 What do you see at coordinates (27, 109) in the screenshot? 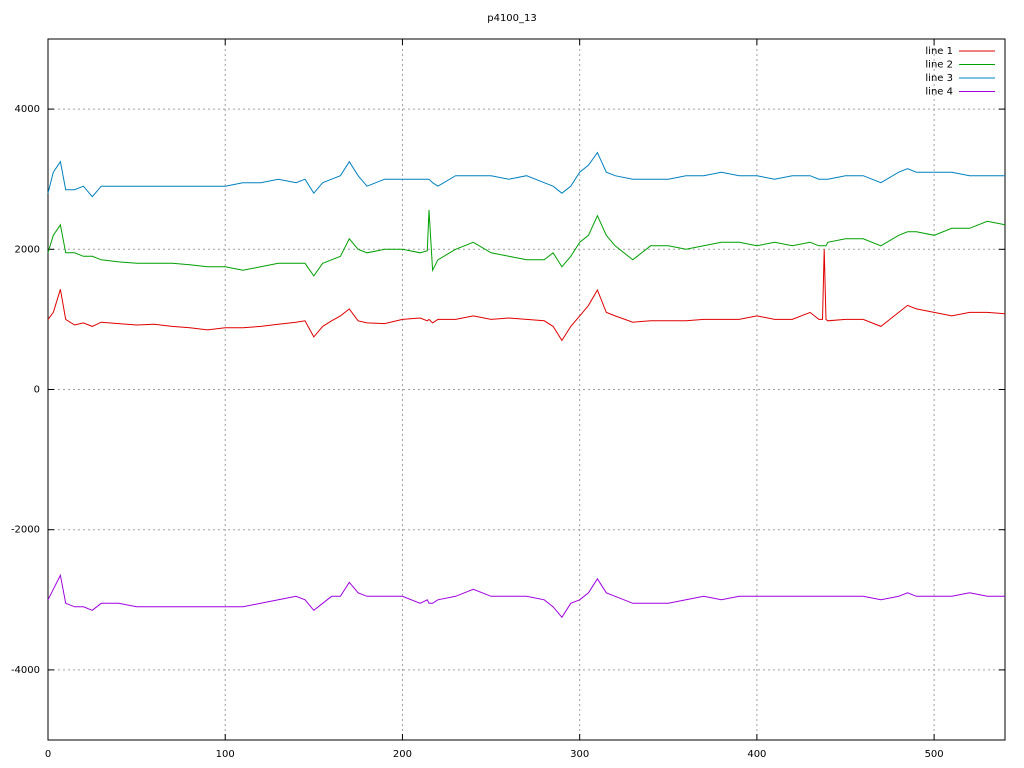
I see `y-tick-label: 4000` at bounding box center [27, 109].